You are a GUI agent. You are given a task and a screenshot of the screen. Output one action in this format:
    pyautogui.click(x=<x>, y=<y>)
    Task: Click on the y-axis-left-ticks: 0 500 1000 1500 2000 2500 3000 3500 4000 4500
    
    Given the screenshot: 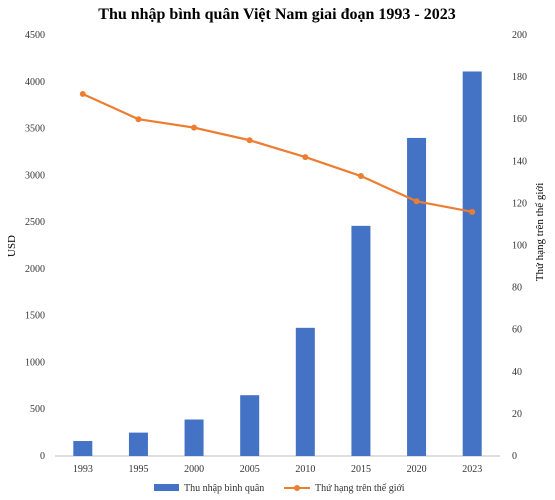 What is the action you would take?
    pyautogui.click(x=35, y=246)
    